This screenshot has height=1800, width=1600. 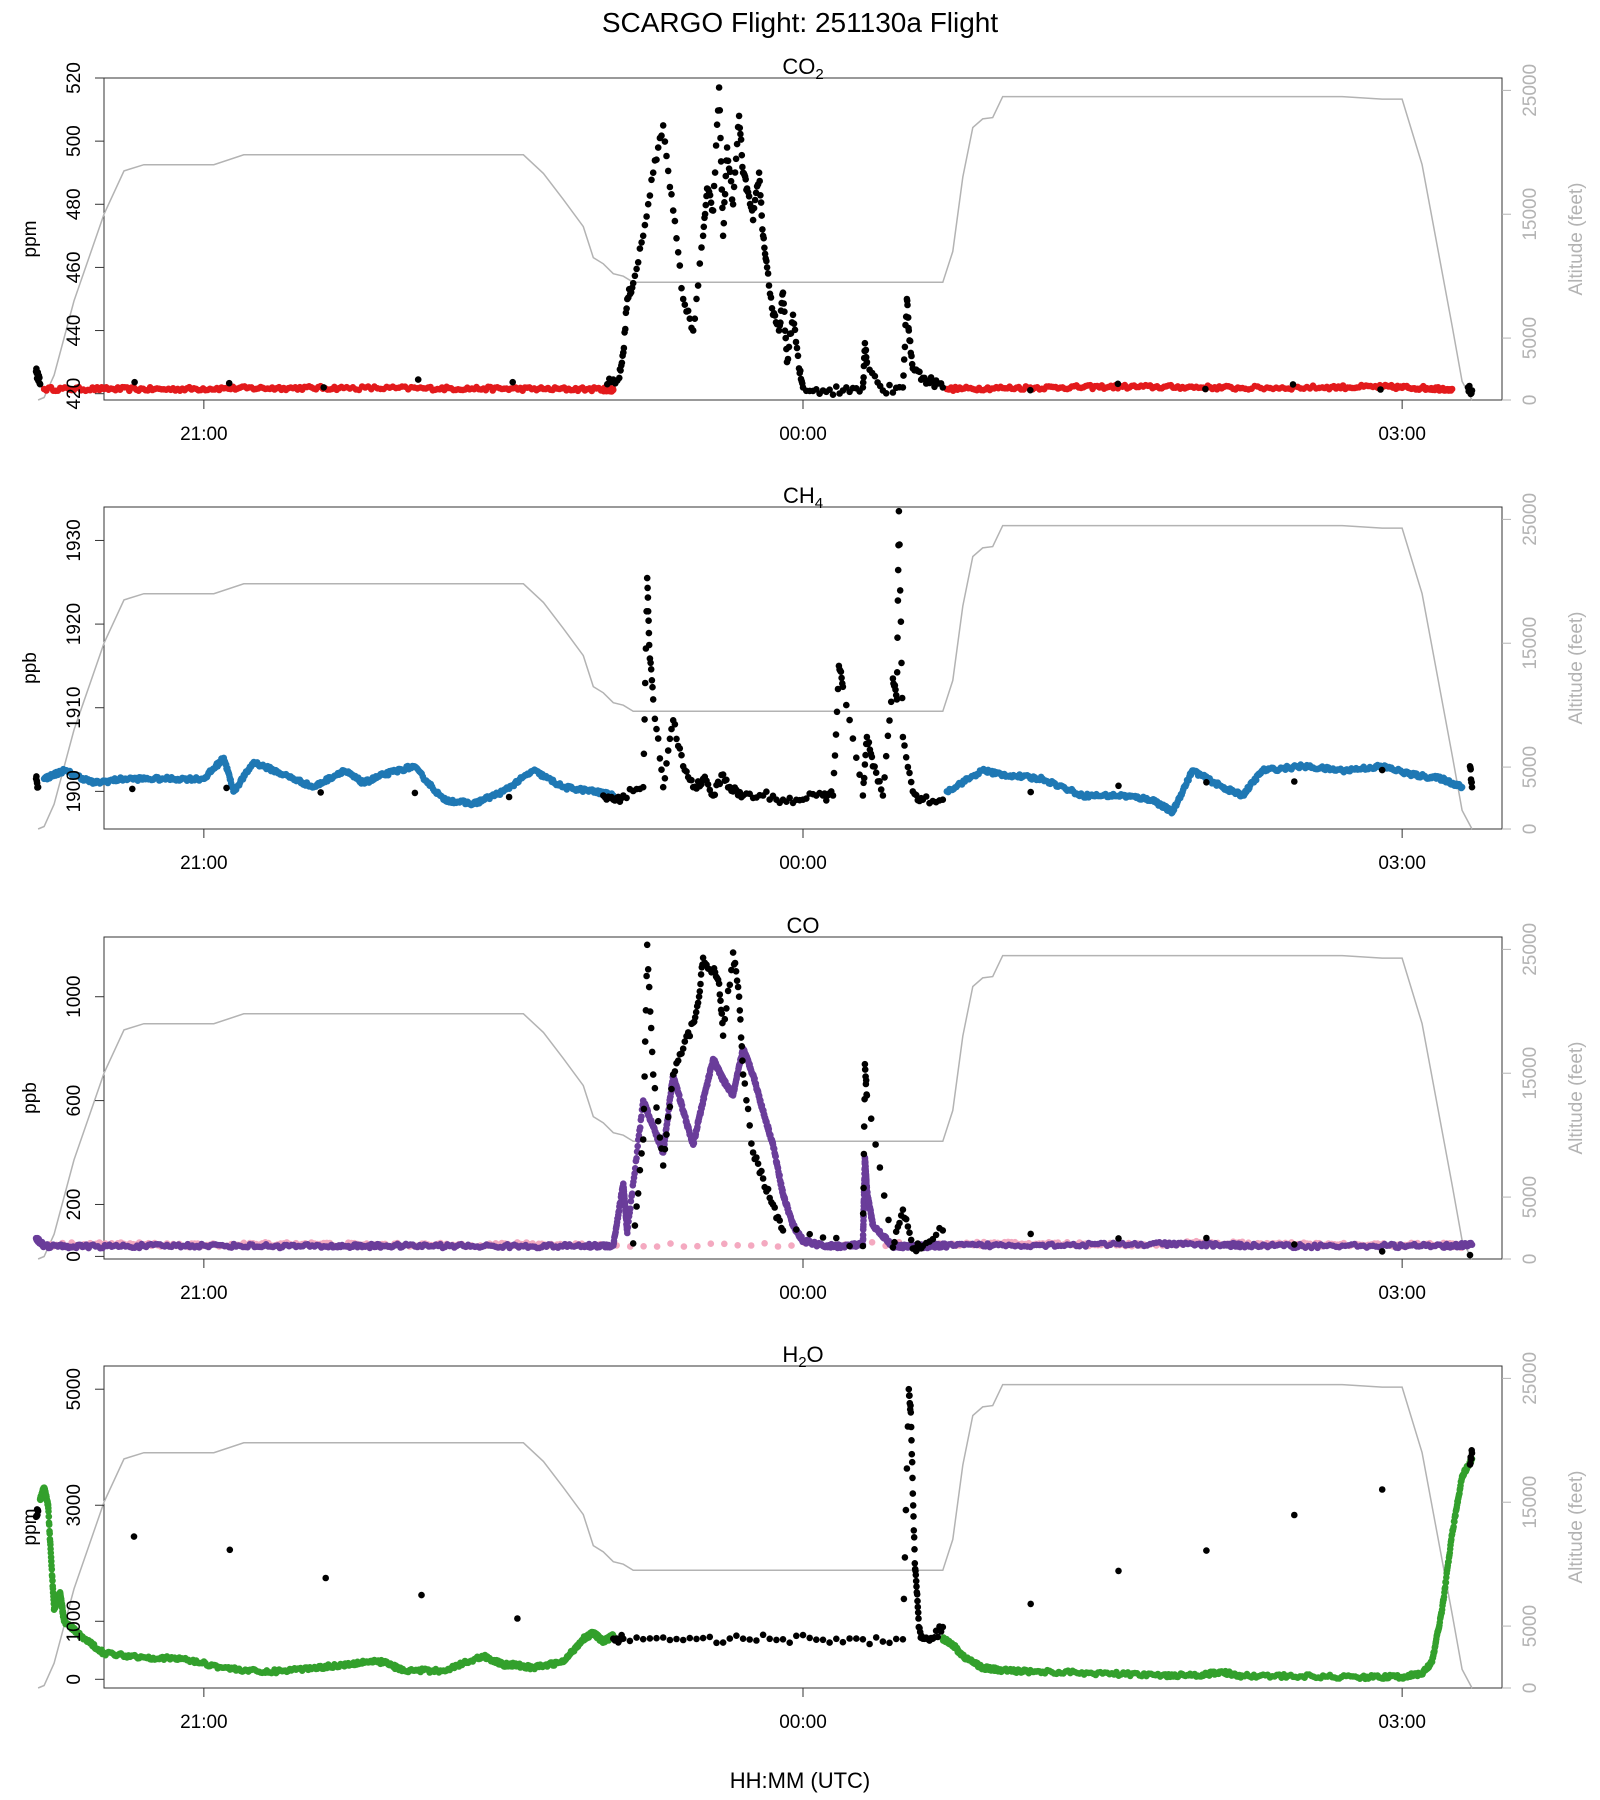 What do you see at coordinates (1402, 1293) in the screenshot?
I see `x-tick-label: 03:00` at bounding box center [1402, 1293].